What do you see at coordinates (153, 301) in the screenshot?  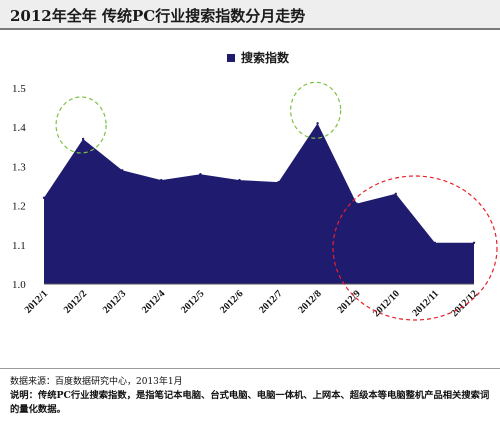 I see `x-tick-label: 2012/4` at bounding box center [153, 301].